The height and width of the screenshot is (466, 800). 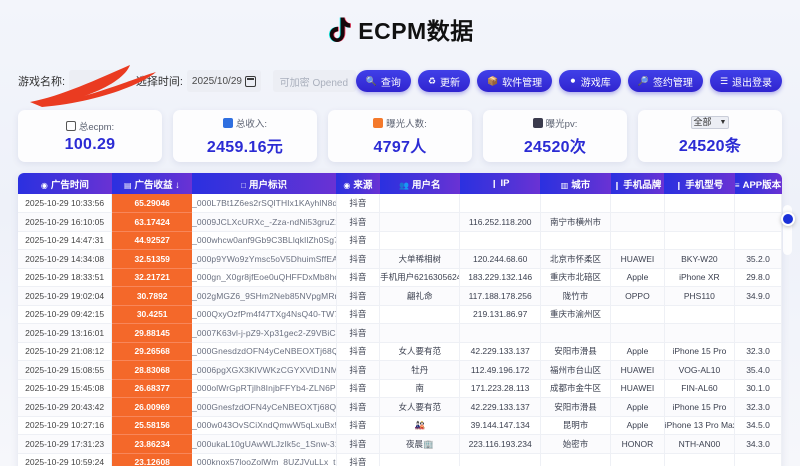 What do you see at coordinates (264, 277) in the screenshot?
I see `cell-user-id: _000gn_X0gr8jfEoe0uQHFFDxMb8hcDbKNu` at bounding box center [264, 277].